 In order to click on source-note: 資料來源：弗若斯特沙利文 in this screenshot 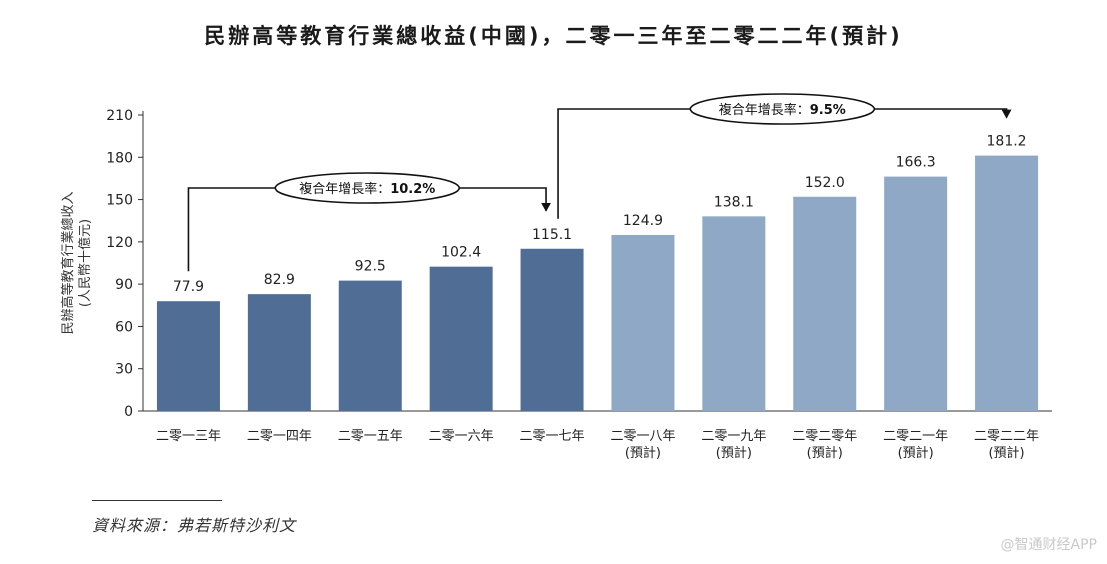, I will do `click(194, 525)`.